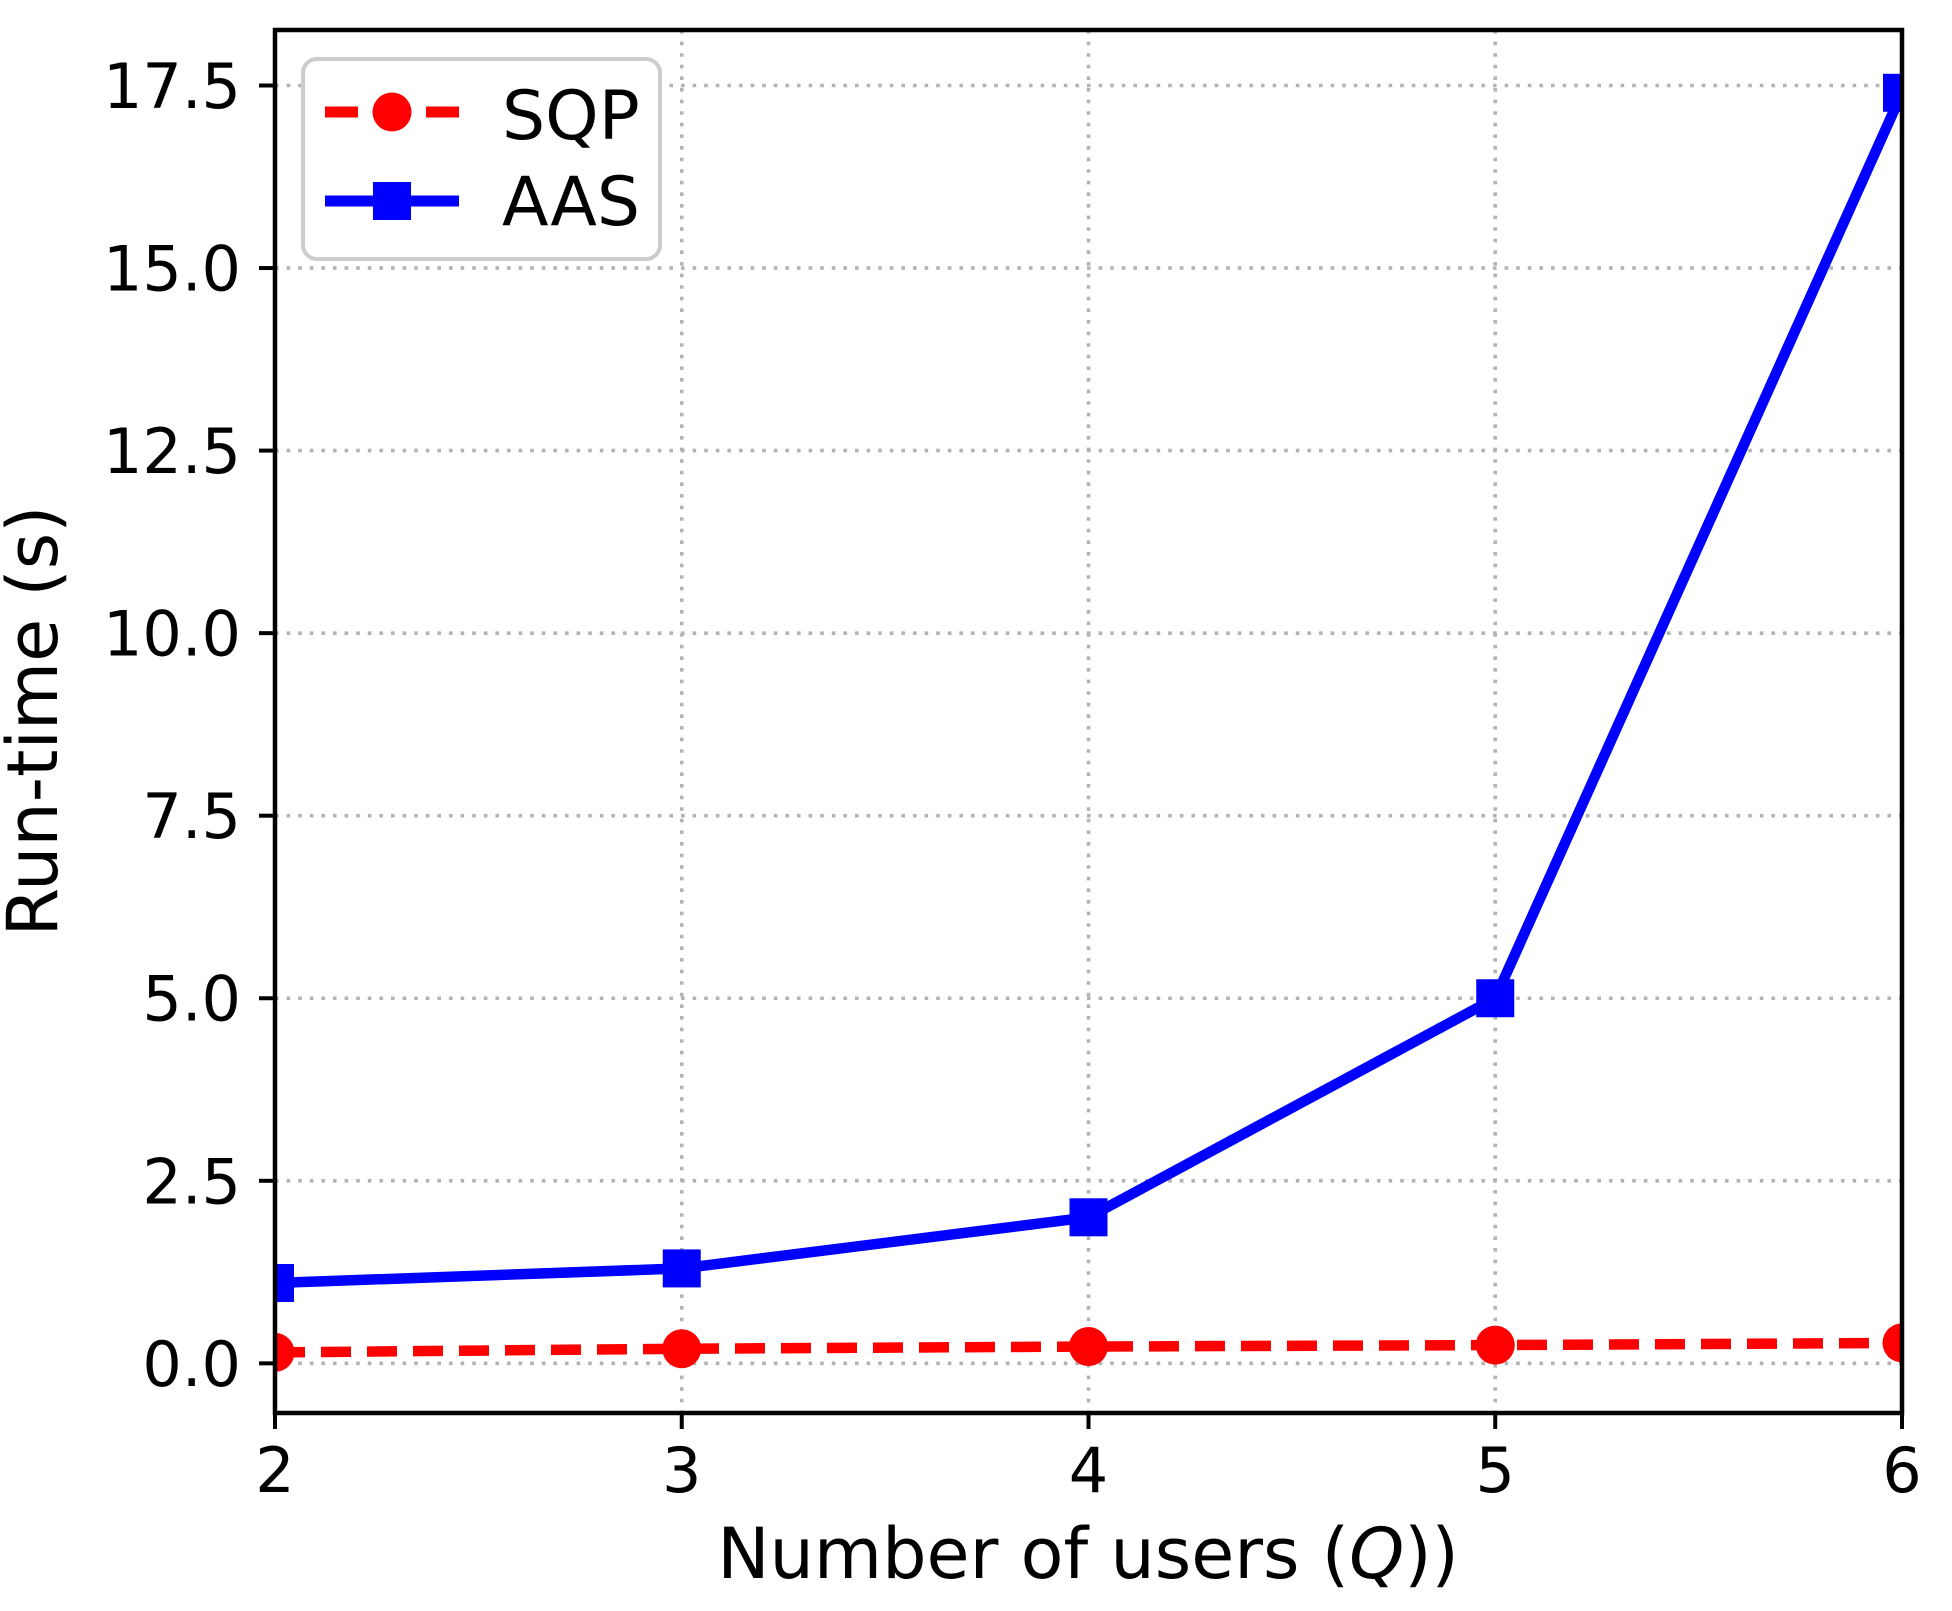  Describe the element at coordinates (571, 116) in the screenshot. I see `legend-sqp-label: SQP` at that location.